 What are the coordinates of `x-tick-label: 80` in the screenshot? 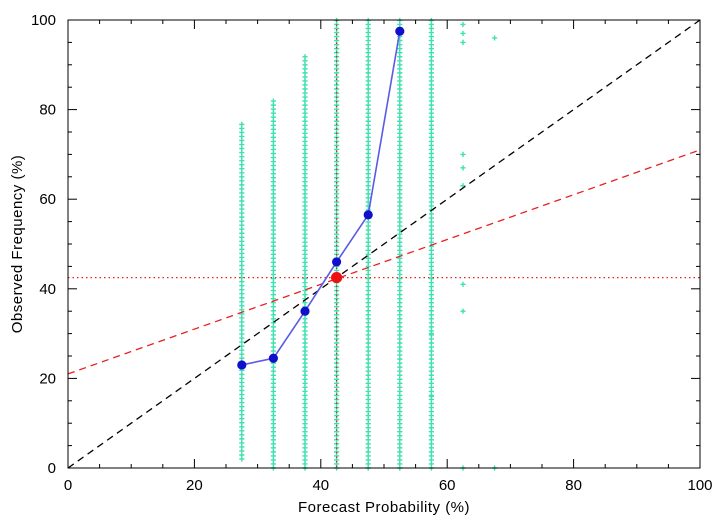 It's located at (573, 485).